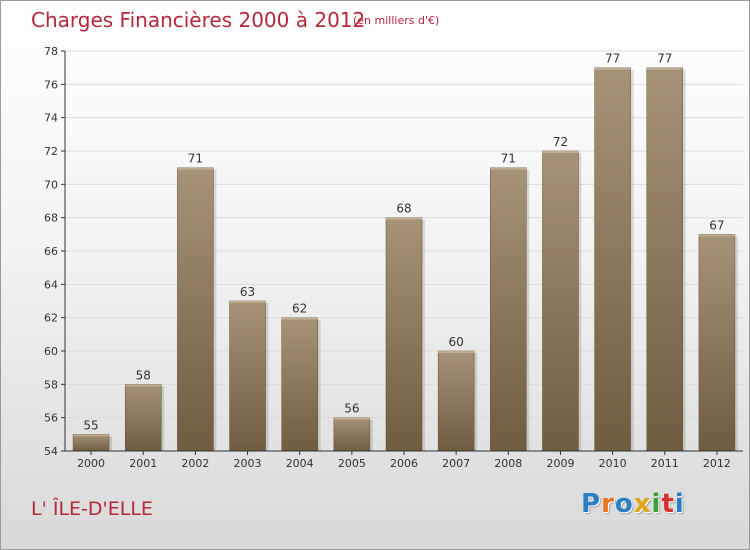 The height and width of the screenshot is (550, 750). Describe the element at coordinates (300, 463) in the screenshot. I see `x-tick-label: 2004` at that location.